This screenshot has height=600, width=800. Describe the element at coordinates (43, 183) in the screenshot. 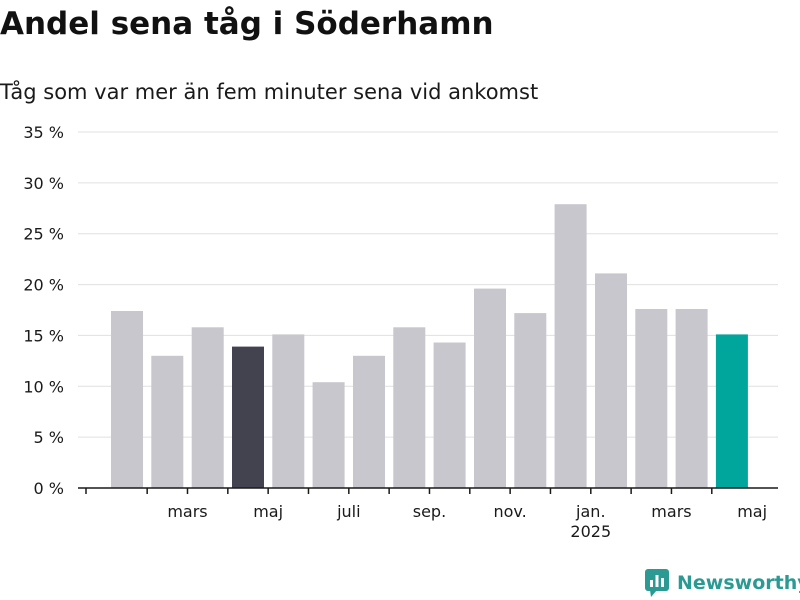

I see `y-tick-label: 30 %` at that location.